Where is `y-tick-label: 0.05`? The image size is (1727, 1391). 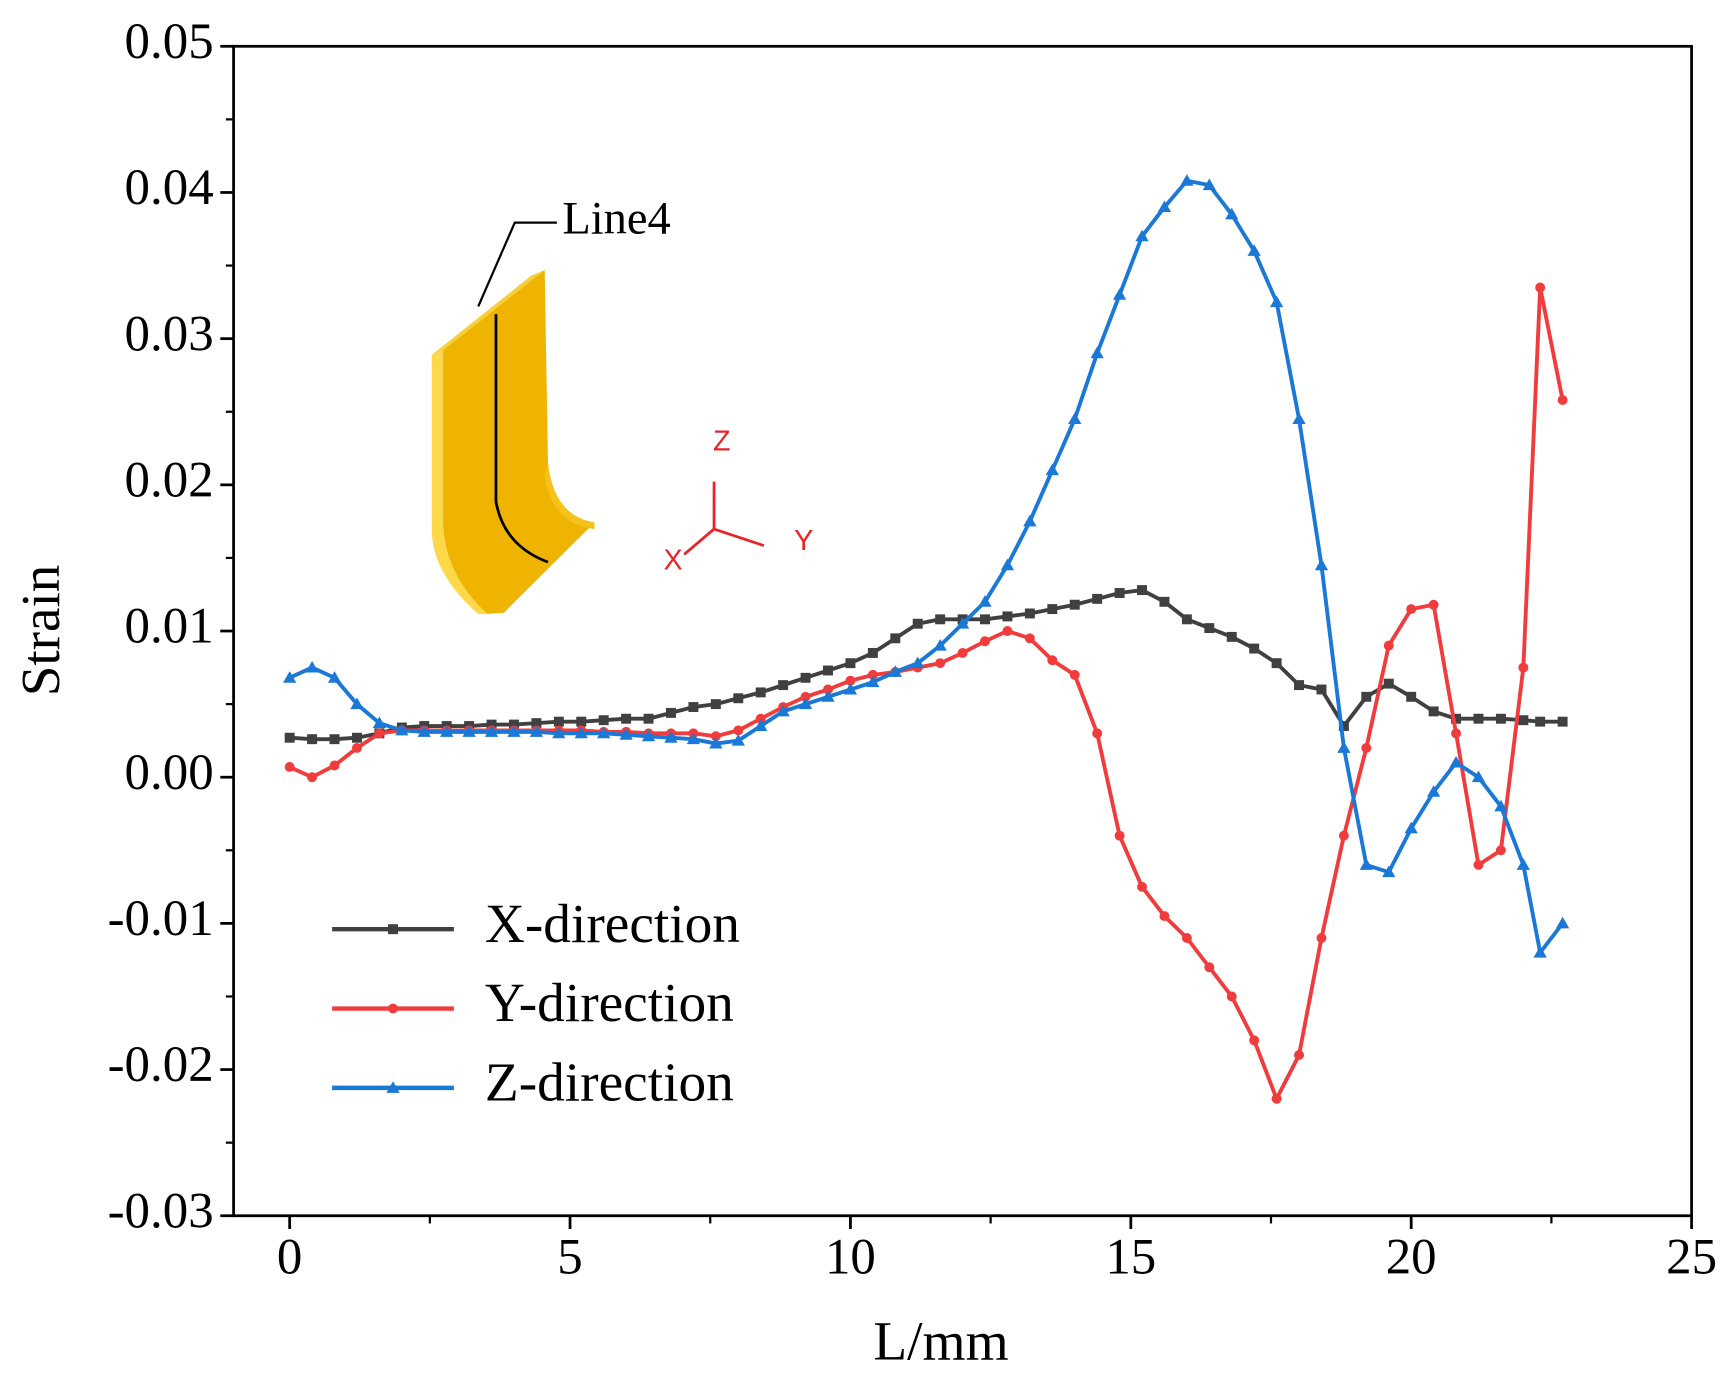
y-tick-label: 0.05 is located at coordinates (169, 41).